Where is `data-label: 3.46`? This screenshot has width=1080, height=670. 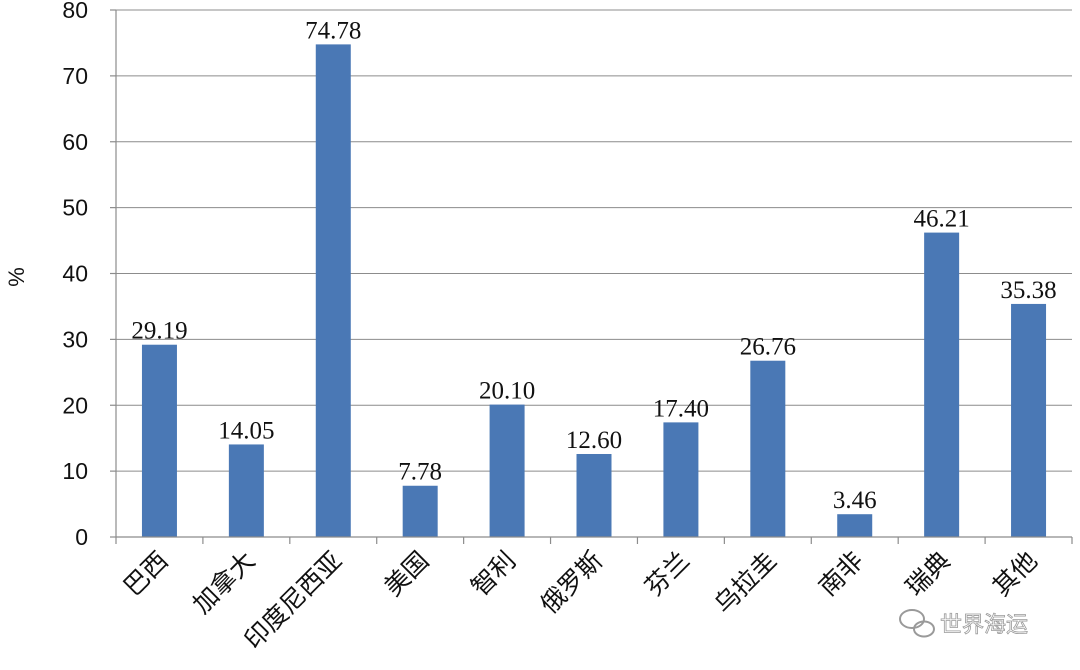
data-label: 3.46 is located at coordinates (855, 500).